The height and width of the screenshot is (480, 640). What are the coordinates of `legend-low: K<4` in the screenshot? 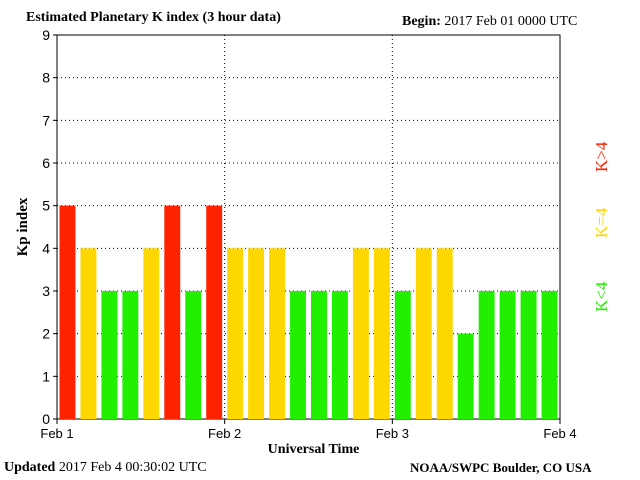 It's located at (601, 296).